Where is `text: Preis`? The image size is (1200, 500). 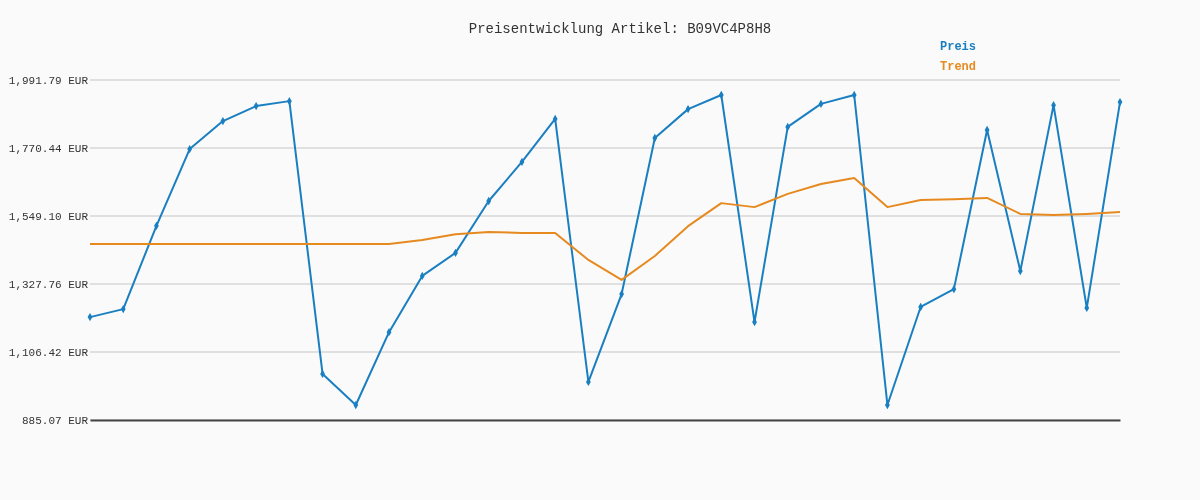 text: Preis is located at coordinates (958, 47).